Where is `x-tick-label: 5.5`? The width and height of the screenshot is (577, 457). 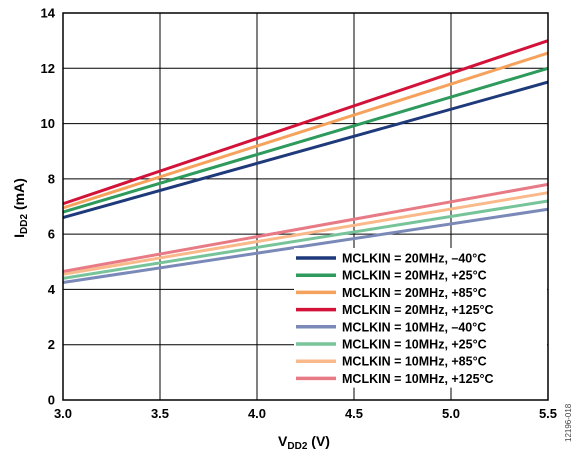 x-tick-label: 5.5 is located at coordinates (548, 413).